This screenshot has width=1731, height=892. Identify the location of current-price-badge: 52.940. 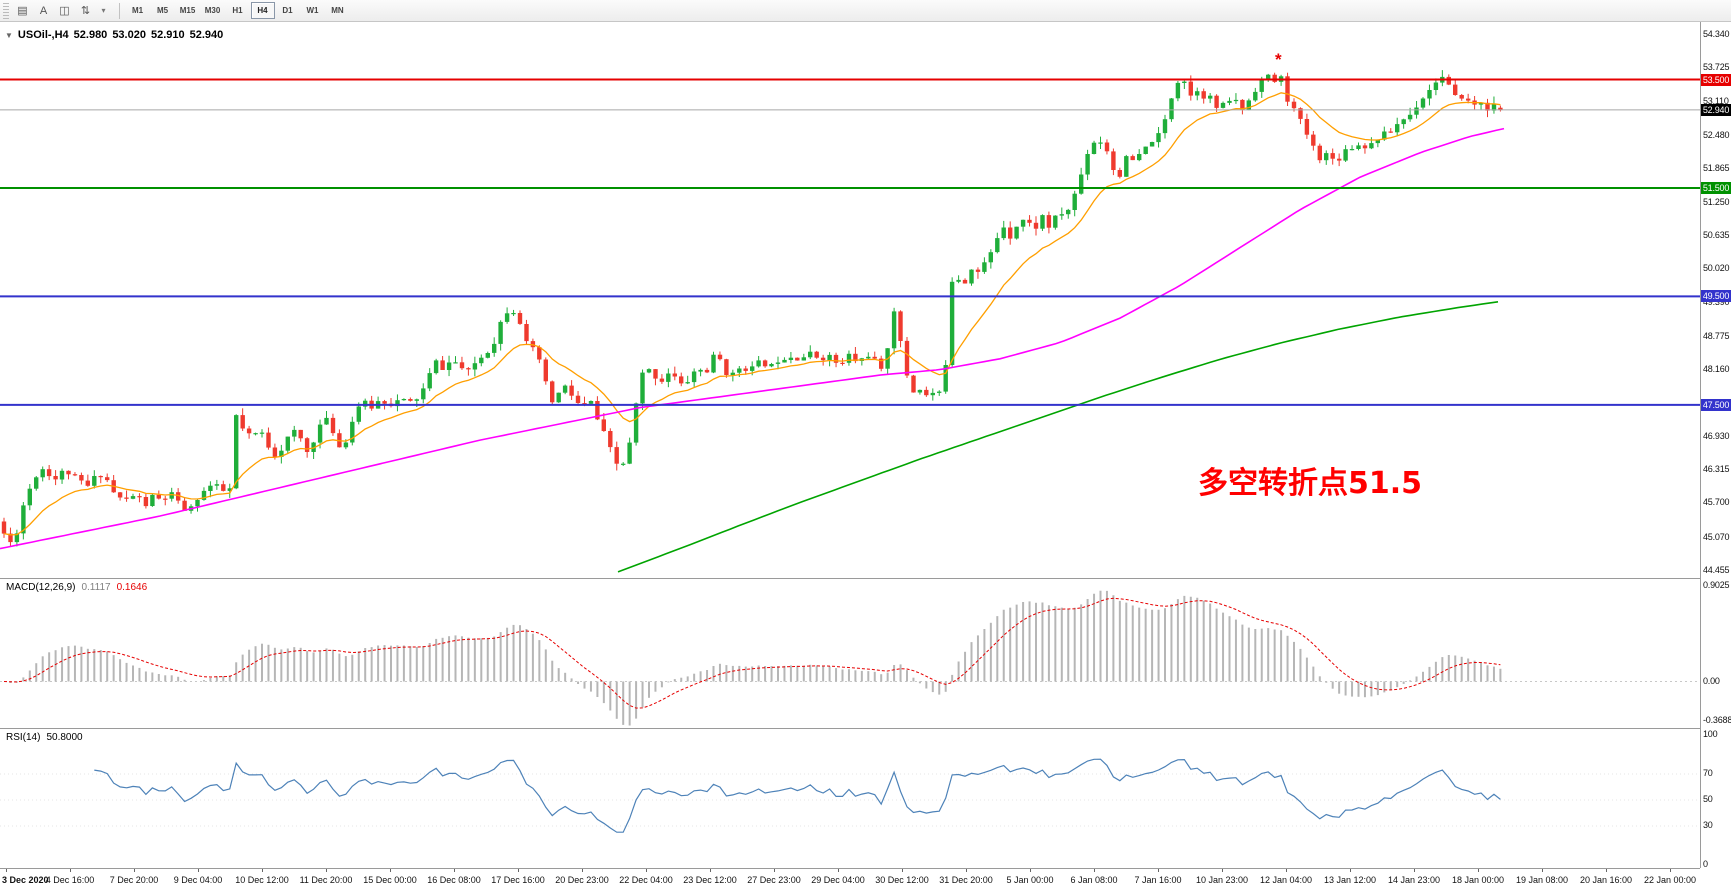
(1716, 110).